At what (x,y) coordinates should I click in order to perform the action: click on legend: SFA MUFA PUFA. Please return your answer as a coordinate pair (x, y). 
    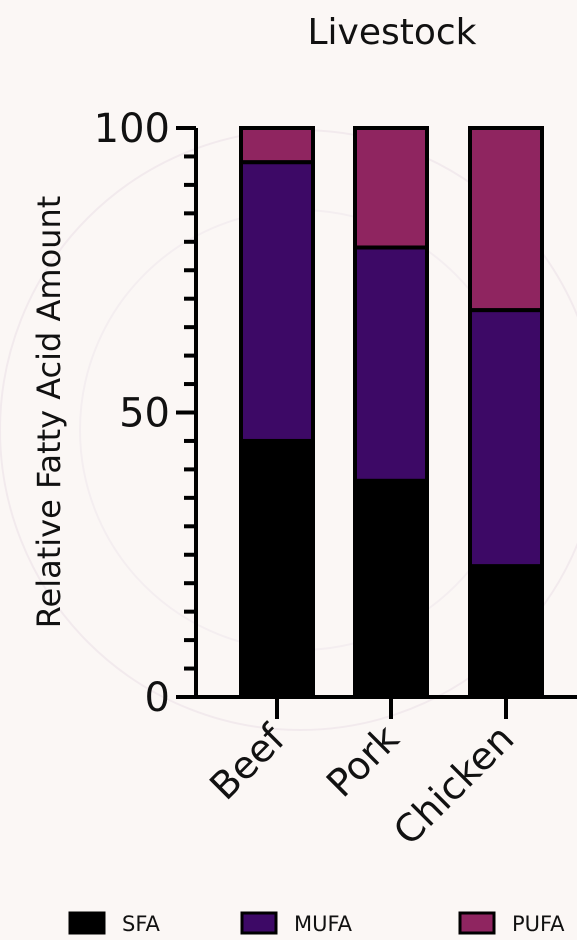
    Looking at the image, I should click on (316, 923).